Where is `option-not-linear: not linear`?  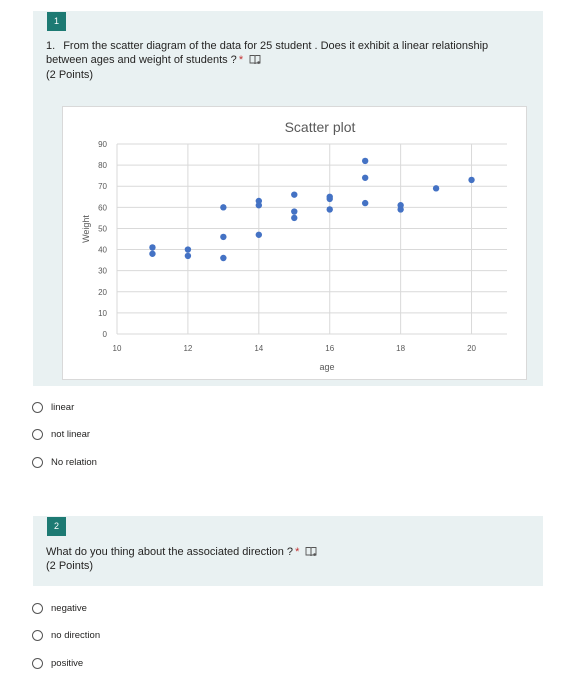
option-not-linear: not linear is located at coordinates (61, 434).